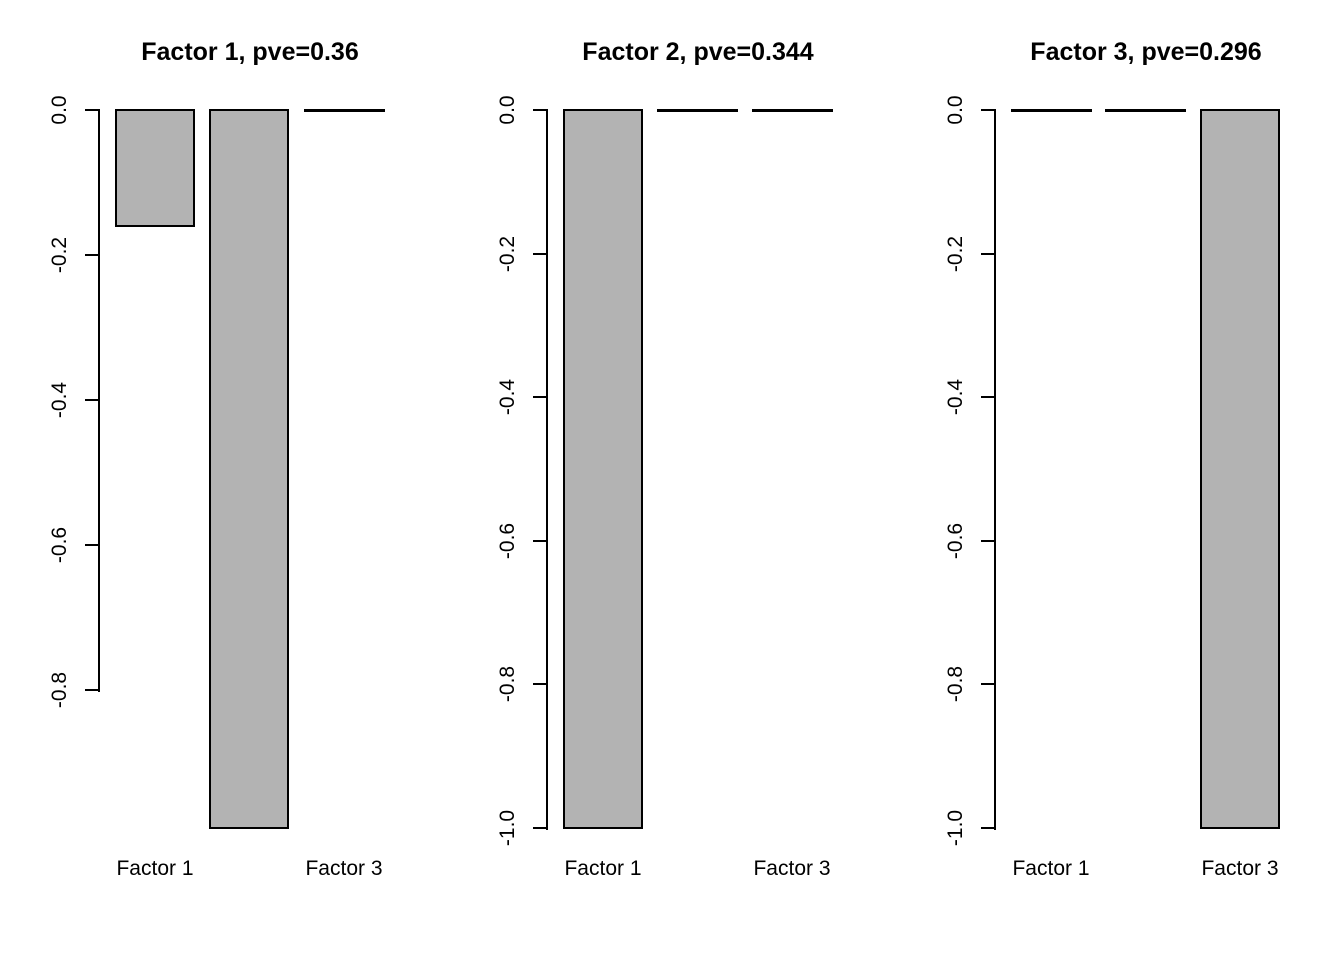 This screenshot has width=1344, height=960. What do you see at coordinates (698, 52) in the screenshot?
I see `panel-title: Factor 2, pve=0.344` at bounding box center [698, 52].